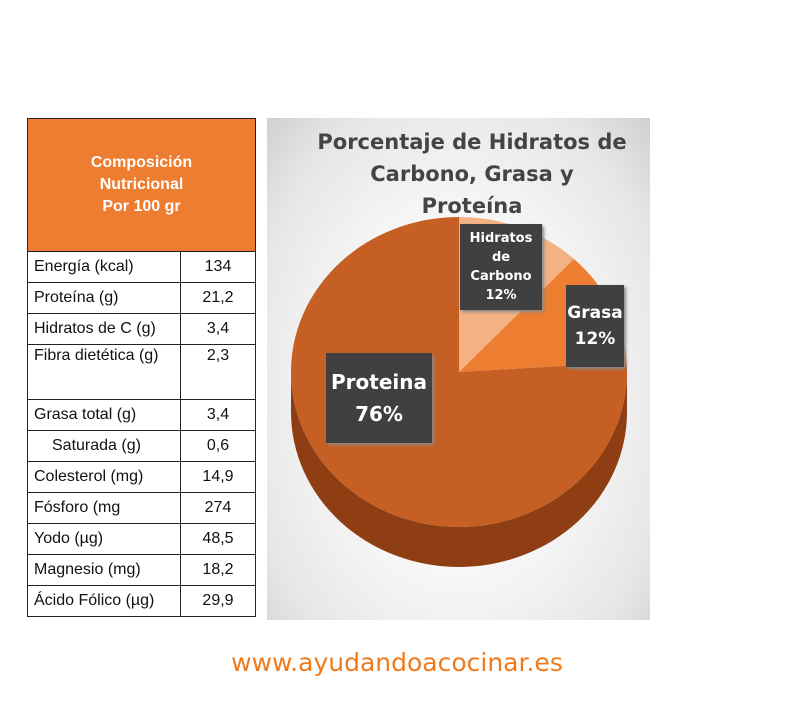 Image resolution: width=794 pixels, height=720 pixels. Describe the element at coordinates (104, 415) in the screenshot. I see `row-label: Grasa total (g)` at that location.